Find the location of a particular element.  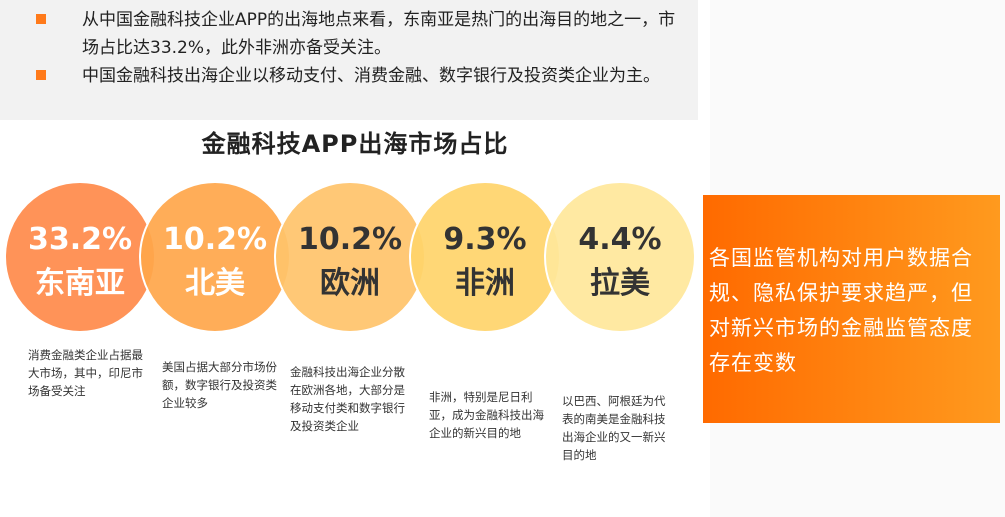

bubble-value-label: 9.3% is located at coordinates (484, 239).